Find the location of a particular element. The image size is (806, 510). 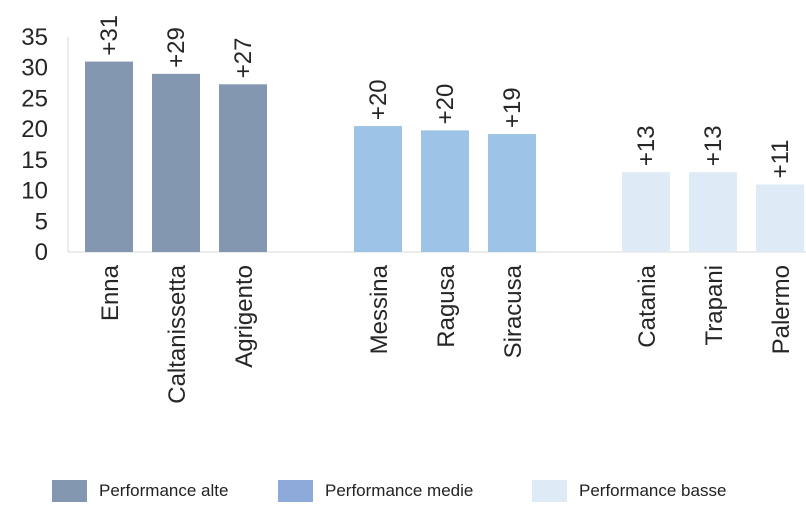

y-tick-label: 5 is located at coordinates (41, 221).